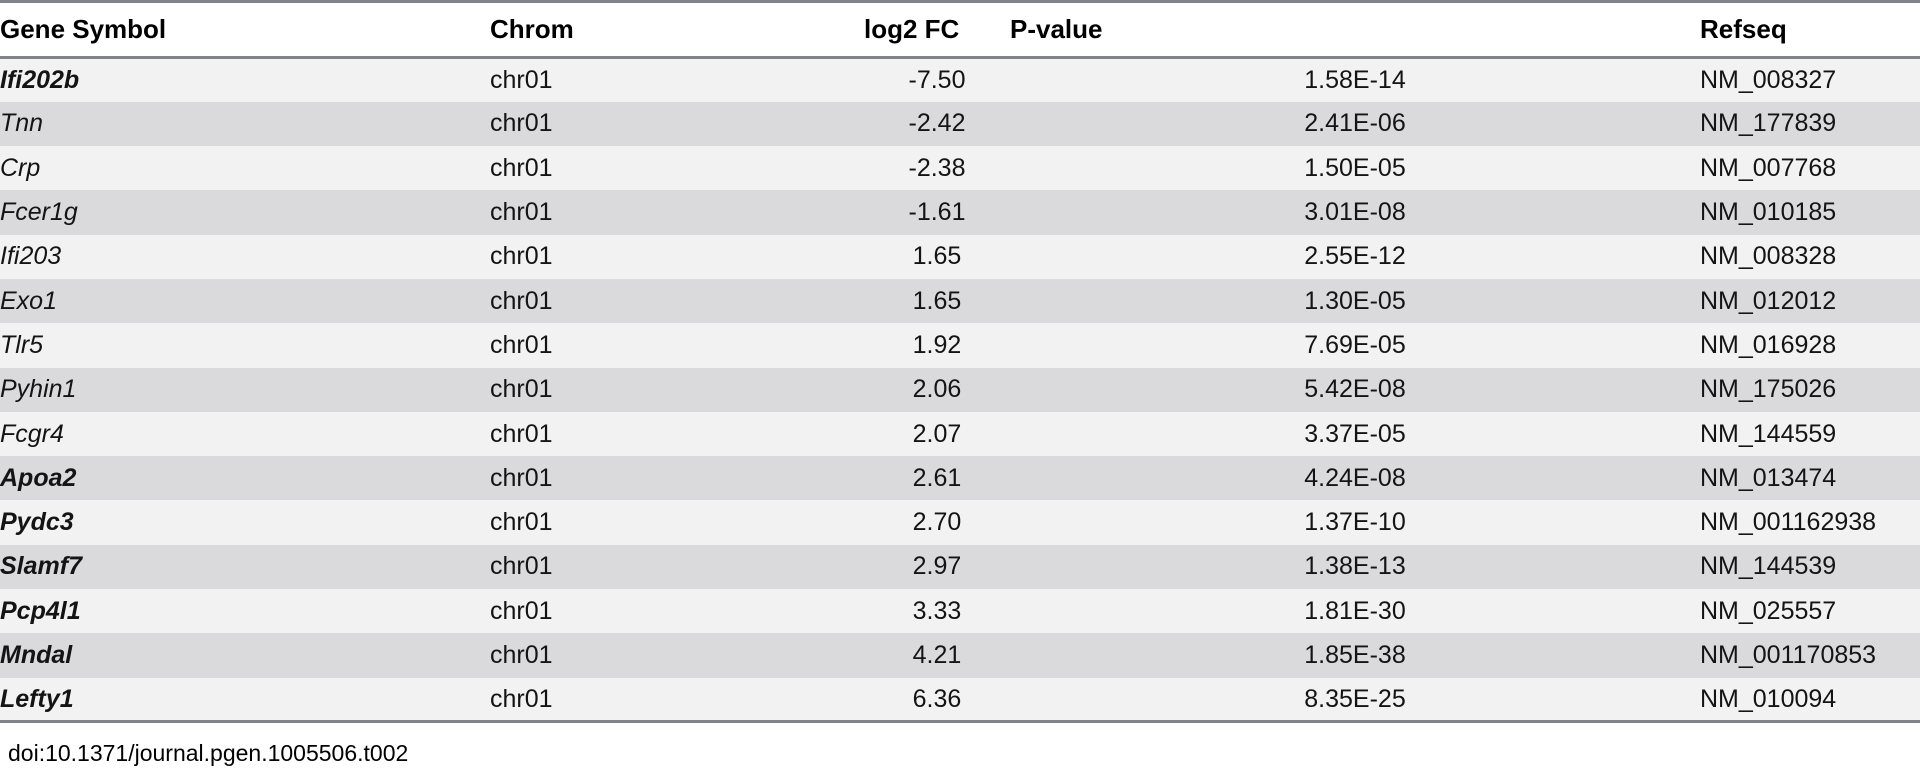 The height and width of the screenshot is (779, 1920). What do you see at coordinates (20, 167) in the screenshot?
I see `cell-gene: Crp` at bounding box center [20, 167].